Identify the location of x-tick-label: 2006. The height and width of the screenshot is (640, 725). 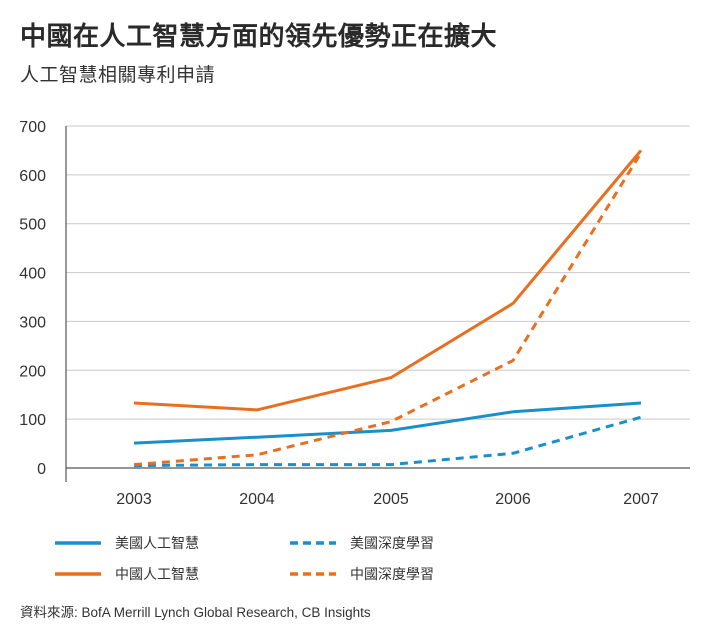
(513, 499).